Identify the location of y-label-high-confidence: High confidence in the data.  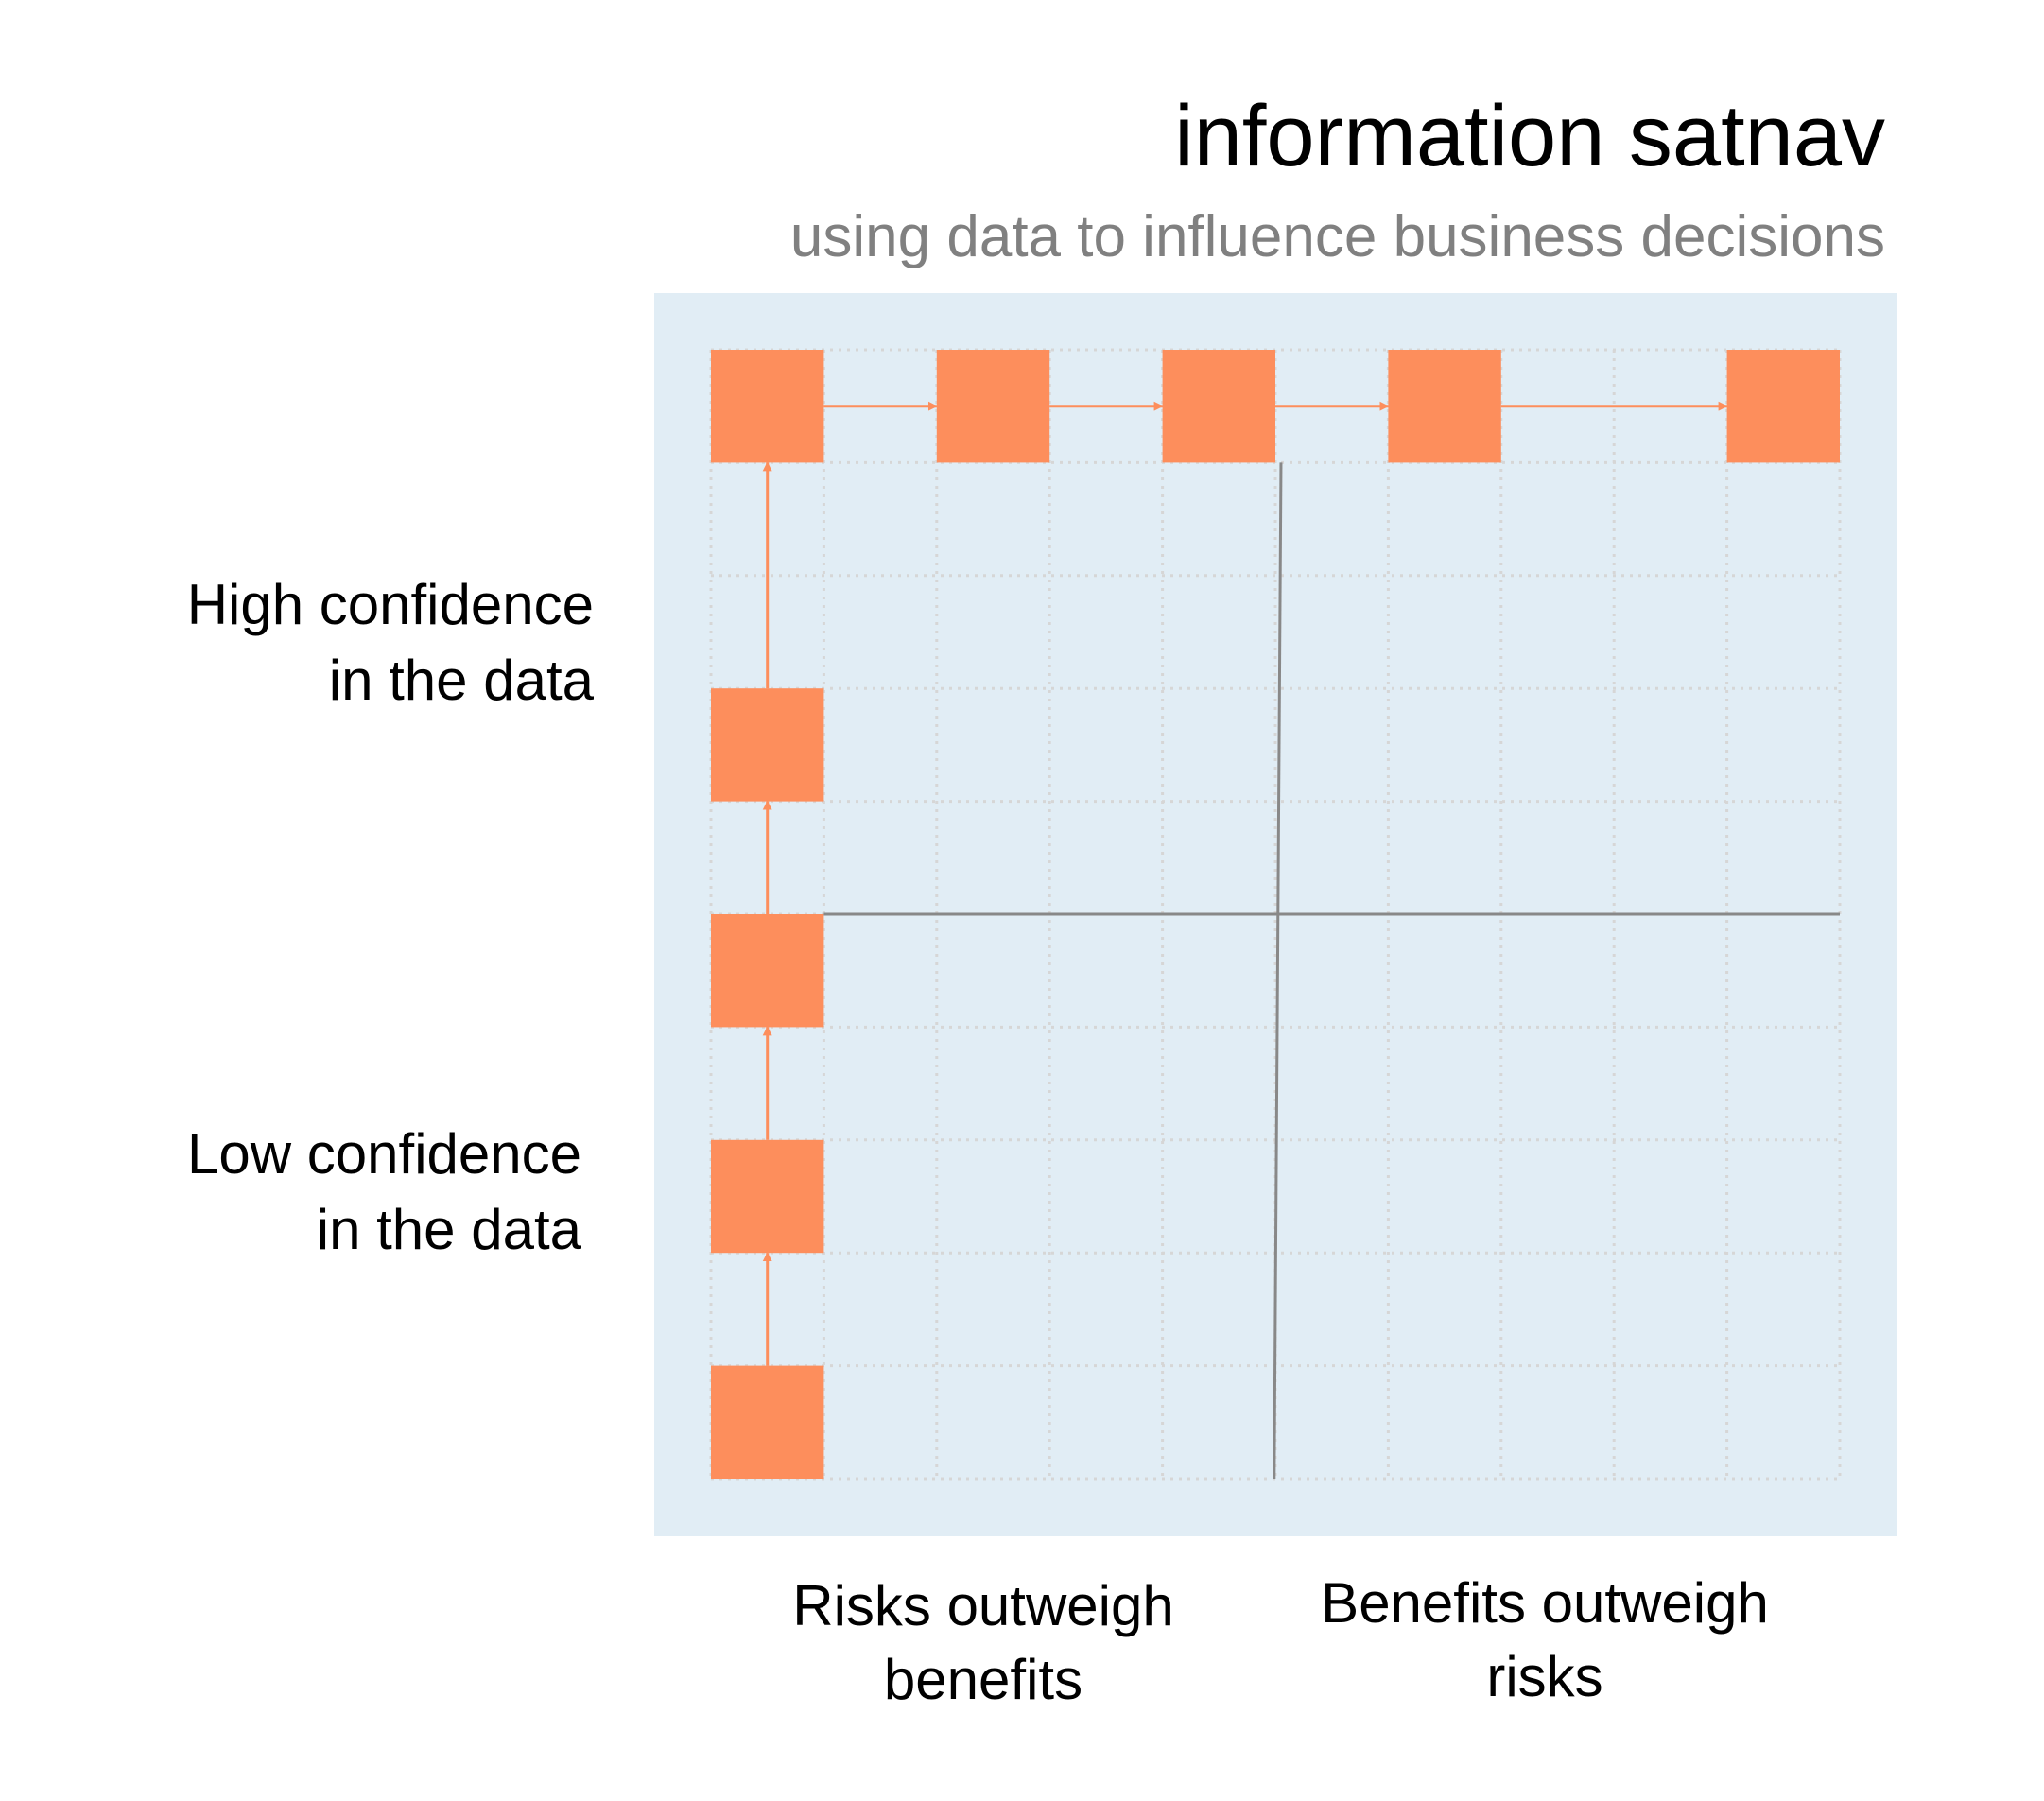
(390, 642).